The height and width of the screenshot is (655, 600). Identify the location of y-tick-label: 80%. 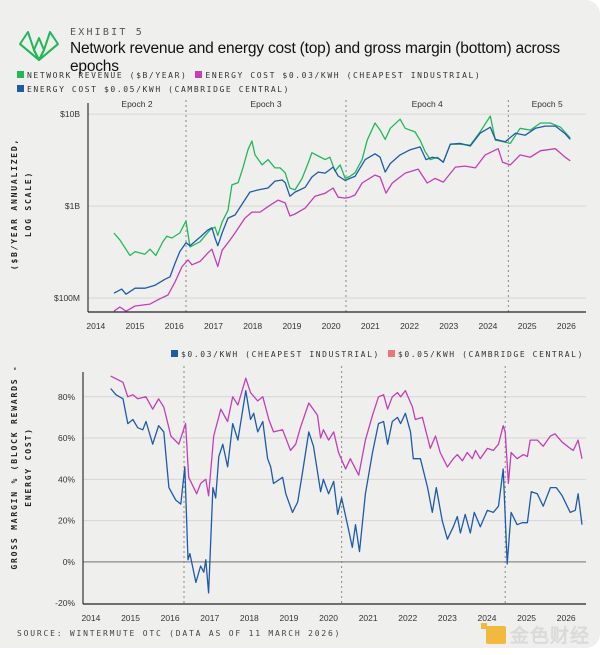
(66, 397).